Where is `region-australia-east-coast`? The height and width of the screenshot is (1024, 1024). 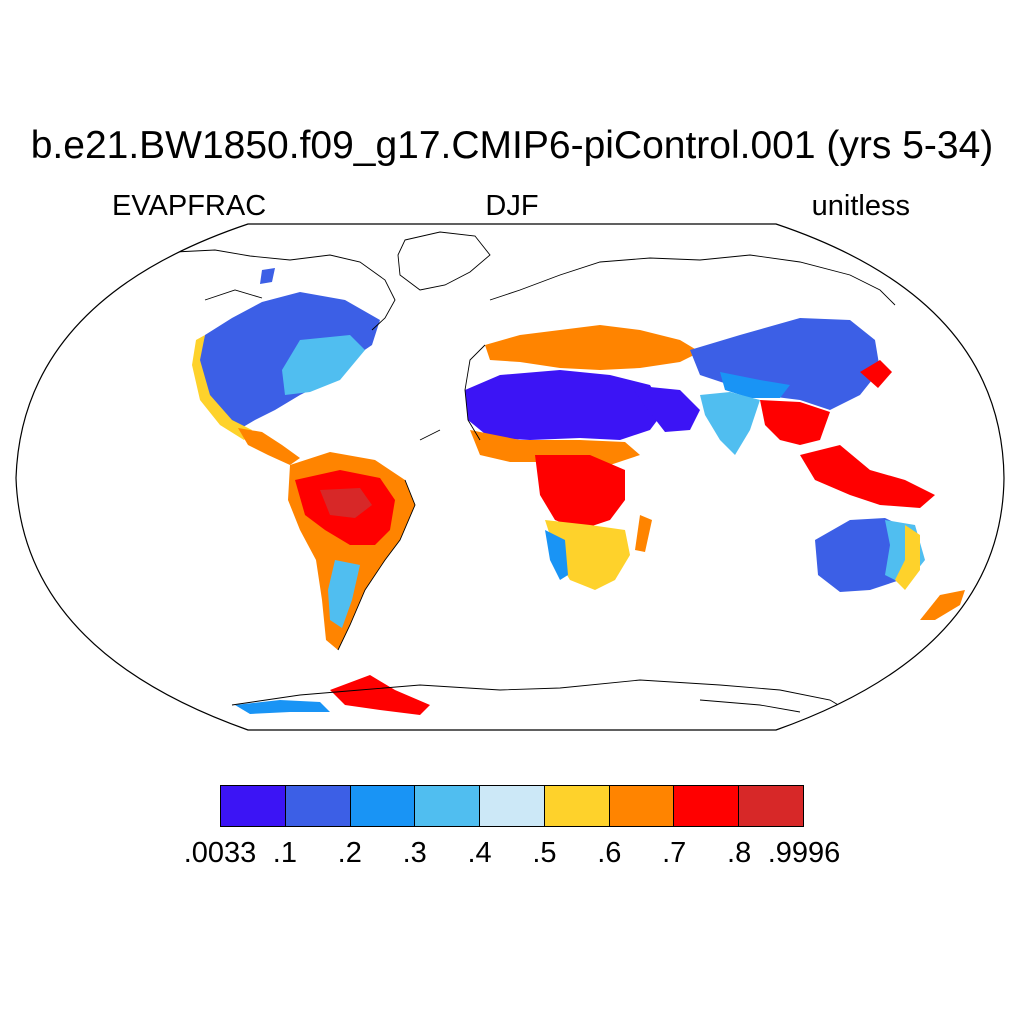
region-australia-east-coast is located at coordinates (907, 557).